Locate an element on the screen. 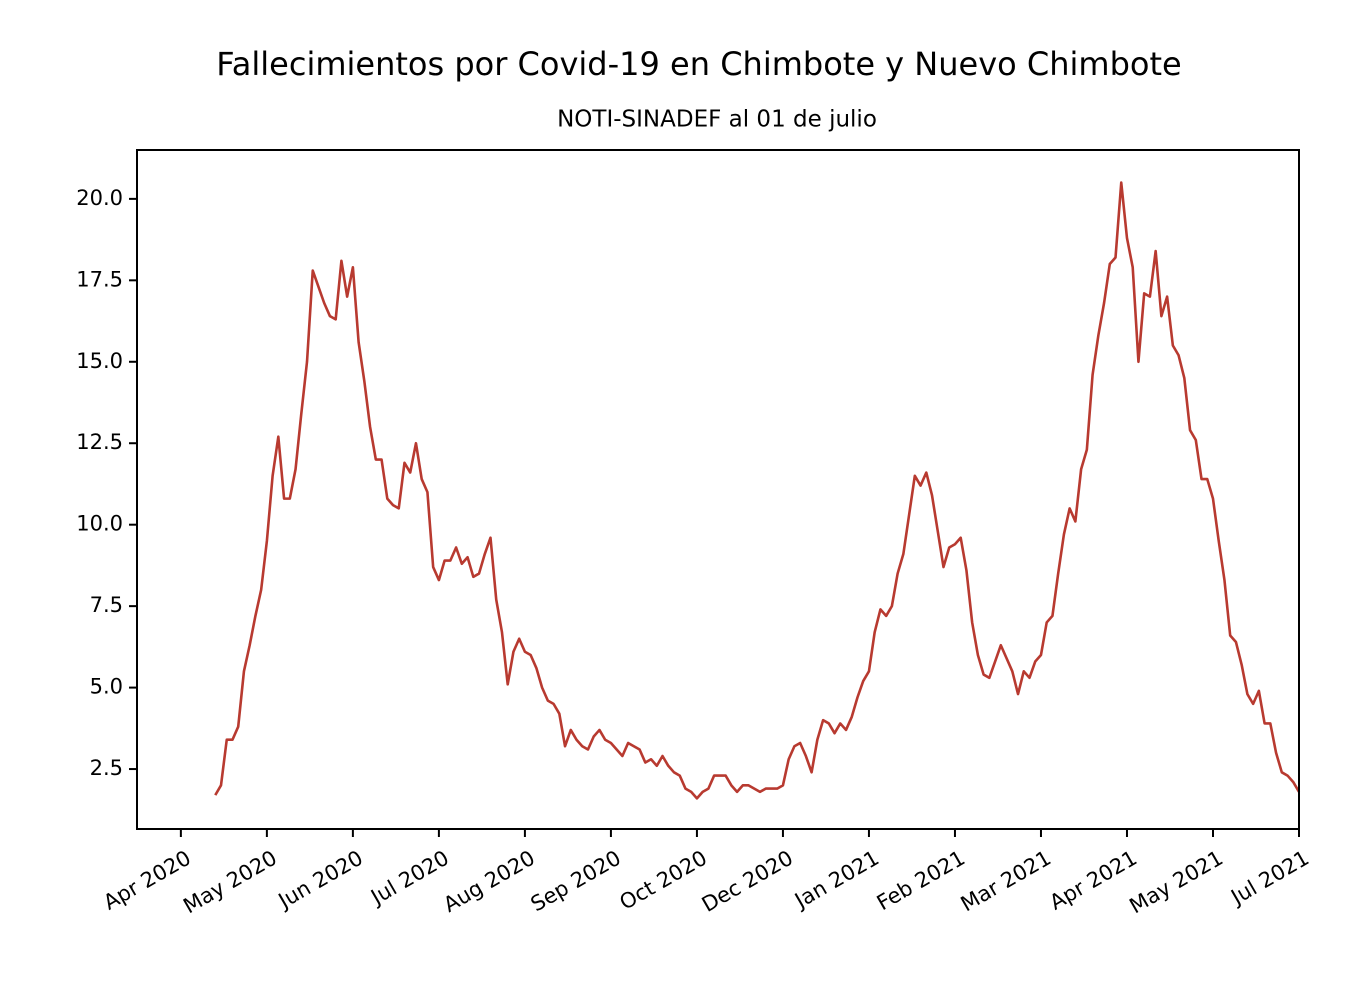  y-tick-label: 2.5 is located at coordinates (106, 768).